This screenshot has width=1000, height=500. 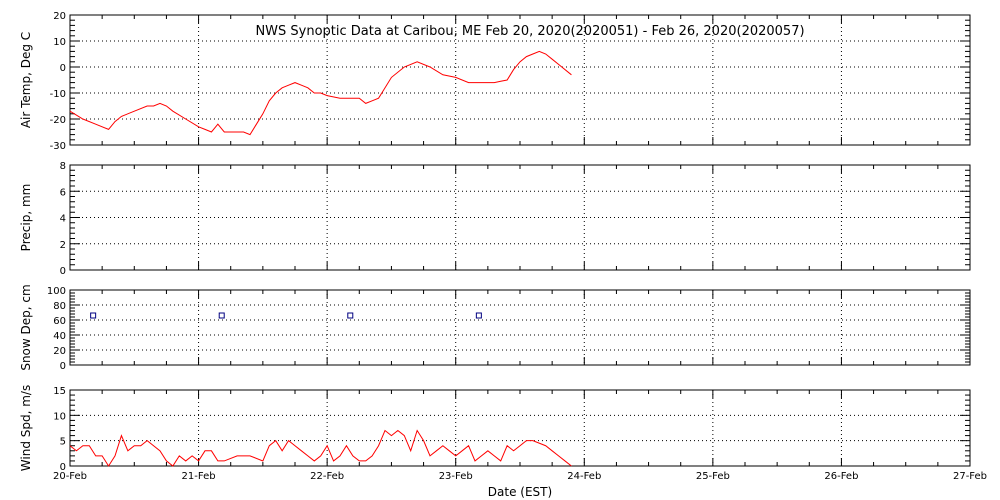 I want to click on y-axis-label: Precip, mm, so click(x=26, y=218).